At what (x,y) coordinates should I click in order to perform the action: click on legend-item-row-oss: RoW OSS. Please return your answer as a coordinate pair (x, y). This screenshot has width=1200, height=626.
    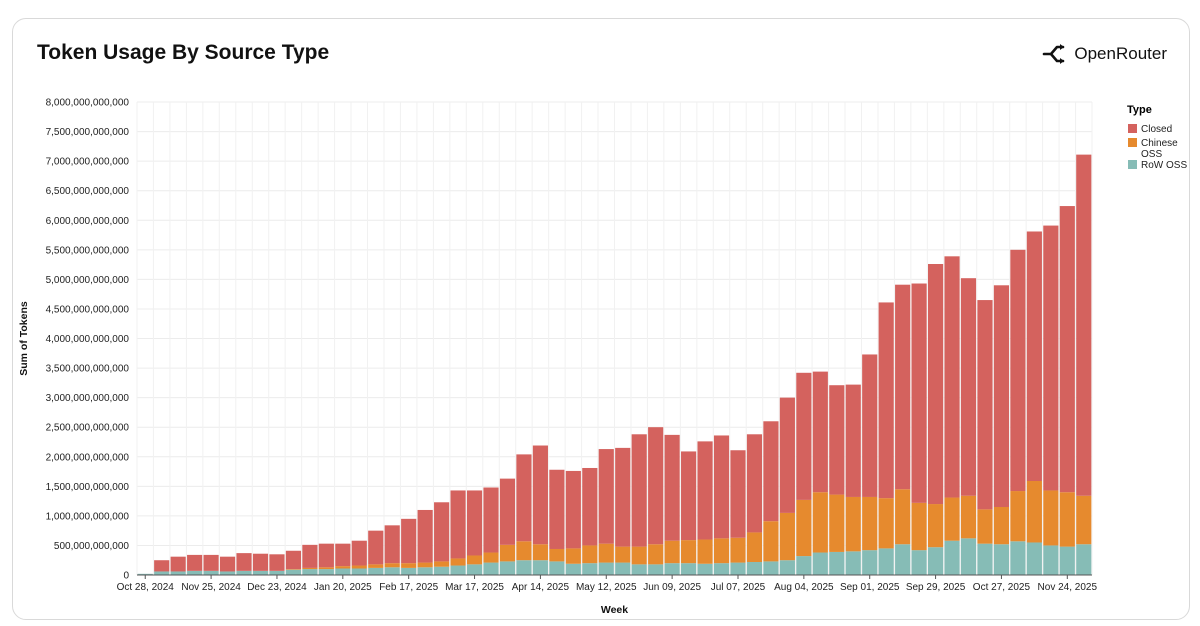
    Looking at the image, I should click on (1157, 165).